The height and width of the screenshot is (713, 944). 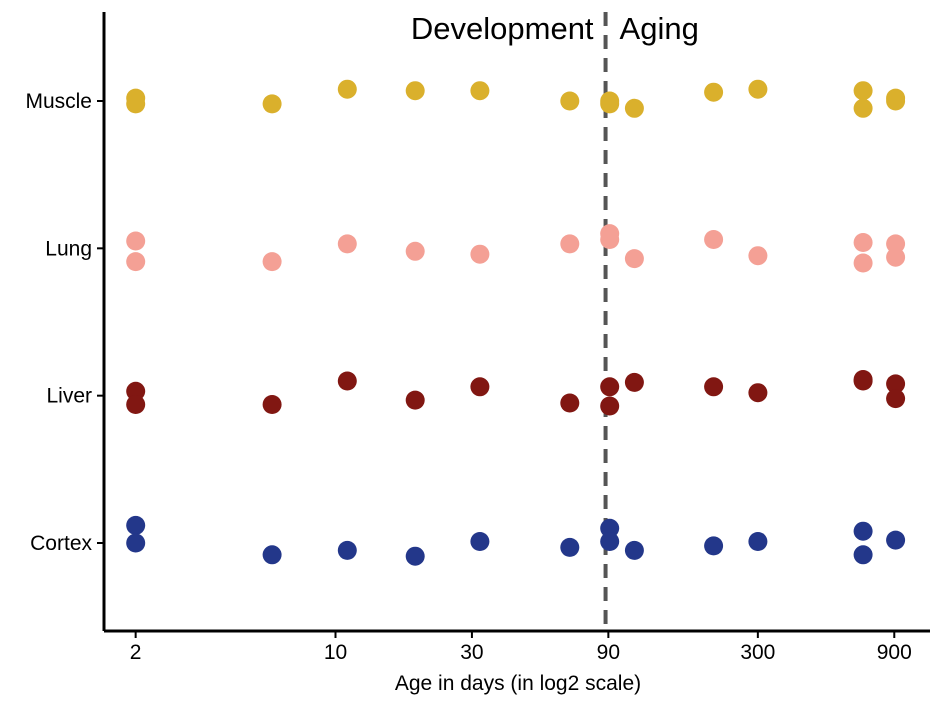 I want to click on x-tick-label: 90, so click(x=608, y=652).